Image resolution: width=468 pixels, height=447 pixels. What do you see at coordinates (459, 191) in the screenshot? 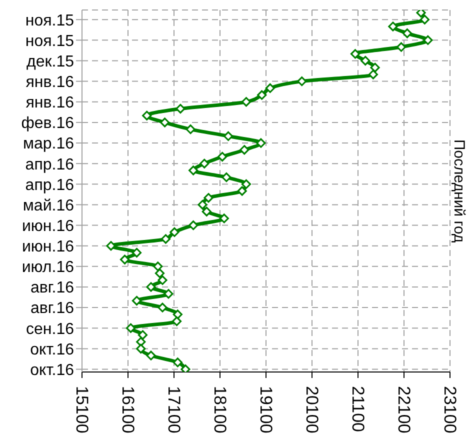
I see `text: Последний год` at bounding box center [459, 191].